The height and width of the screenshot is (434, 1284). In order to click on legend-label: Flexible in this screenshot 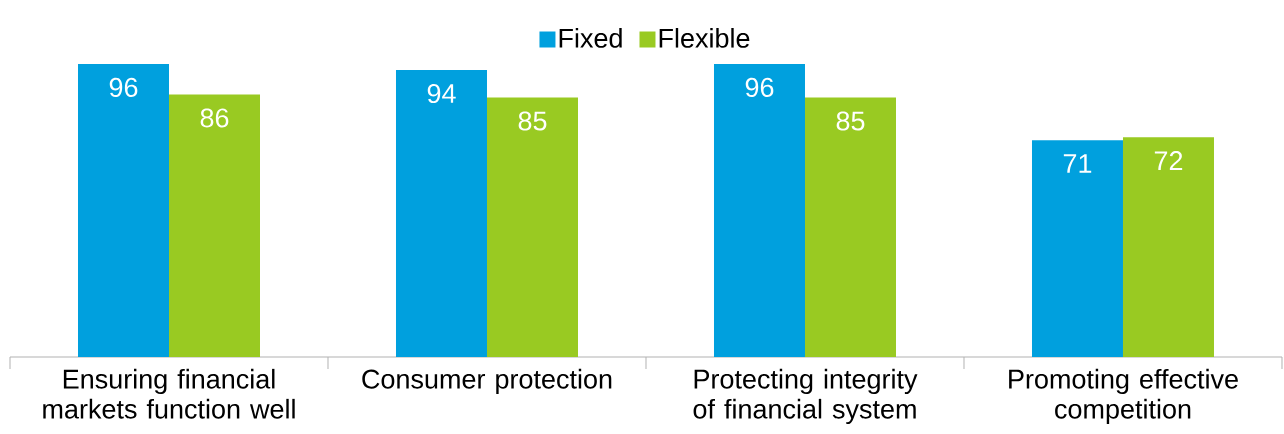, I will do `click(704, 37)`.